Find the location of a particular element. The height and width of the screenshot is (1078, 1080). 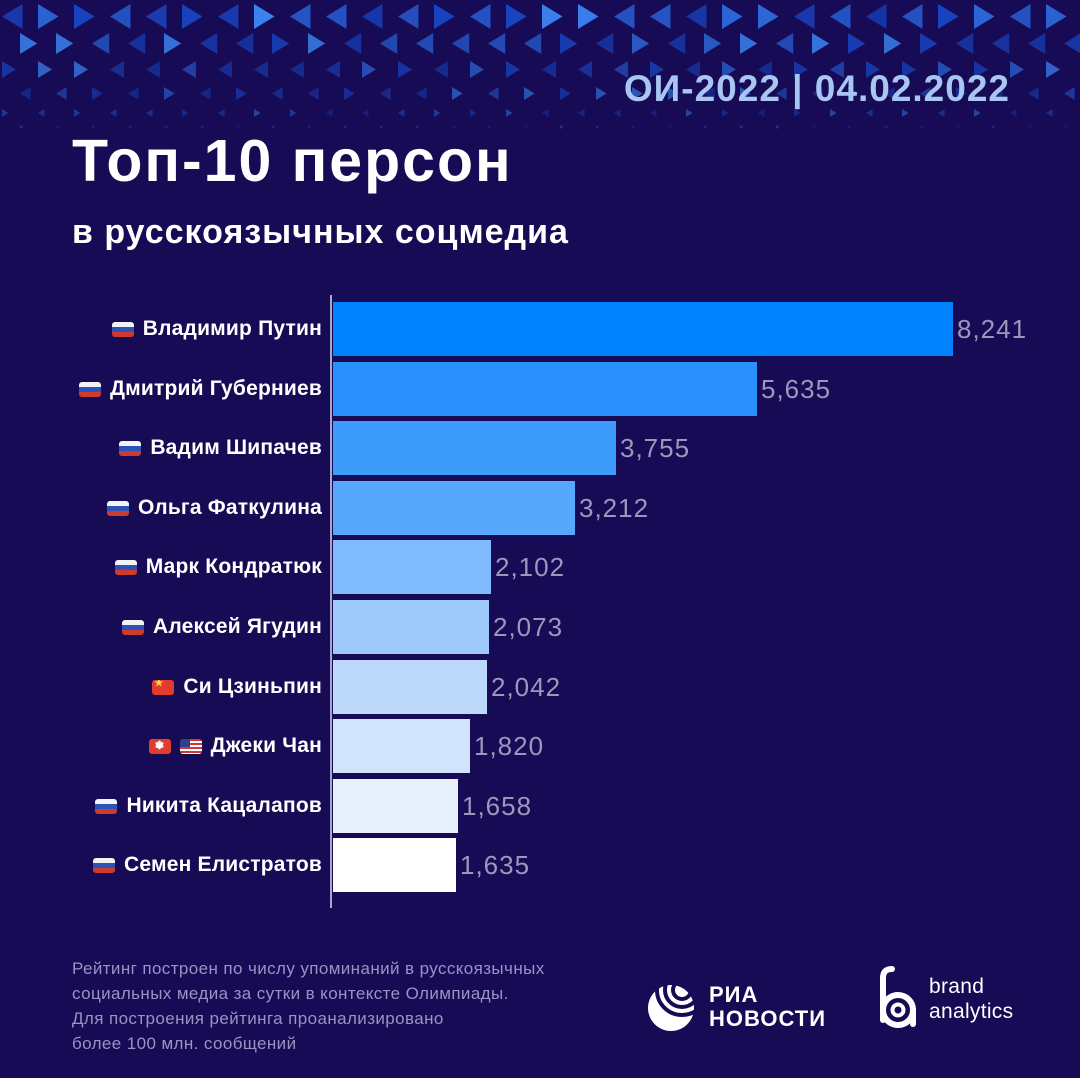

flag-cn-icon is located at coordinates (163, 687).